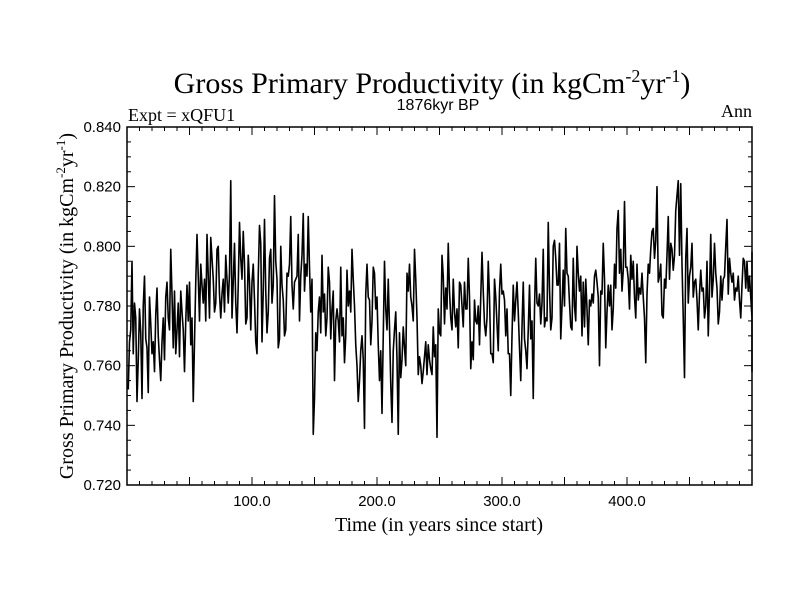  Describe the element at coordinates (102, 366) in the screenshot. I see `y-tick-label: 0.760` at that location.